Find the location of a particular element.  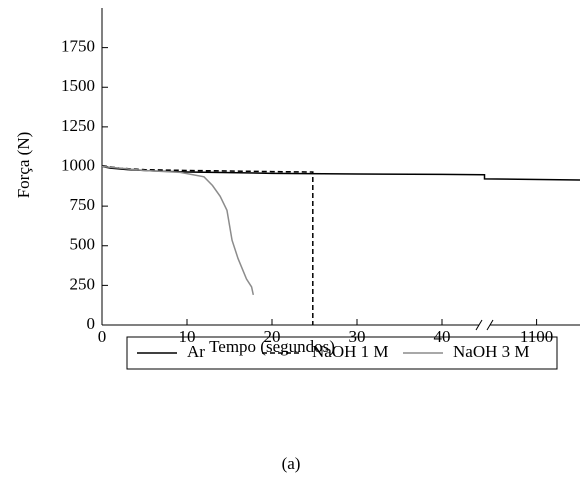

y-tick-label: 250 is located at coordinates (83, 283).